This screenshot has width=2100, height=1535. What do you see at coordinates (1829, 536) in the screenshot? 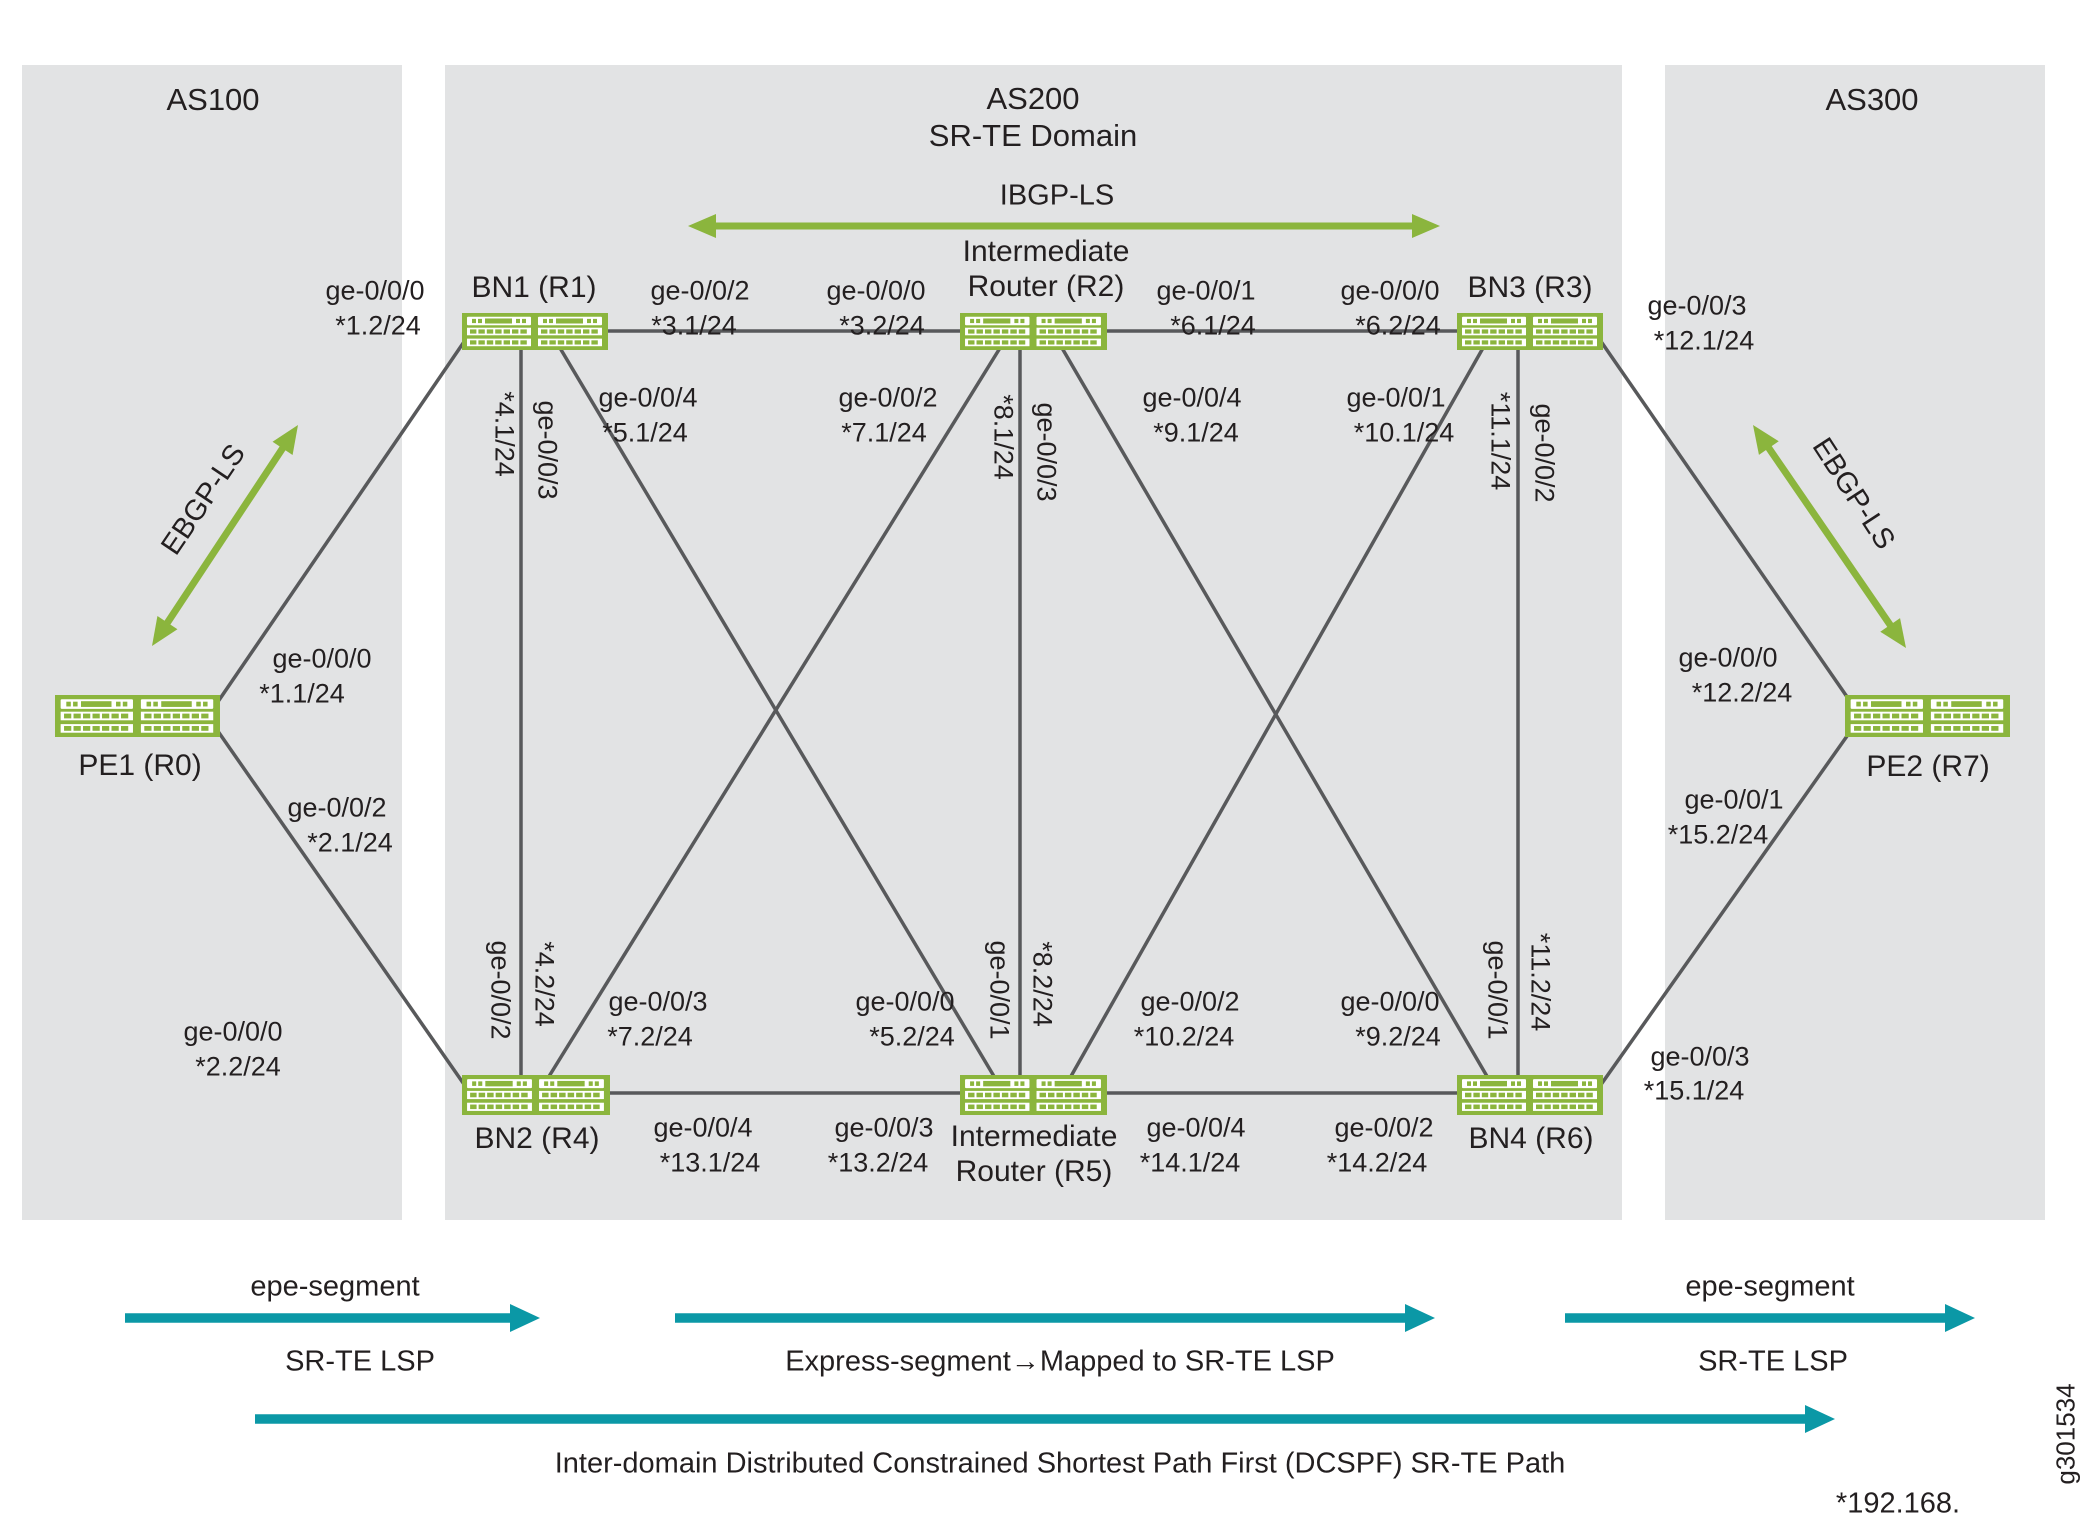
I see `ebgp-ls-right-arrow` at bounding box center [1829, 536].